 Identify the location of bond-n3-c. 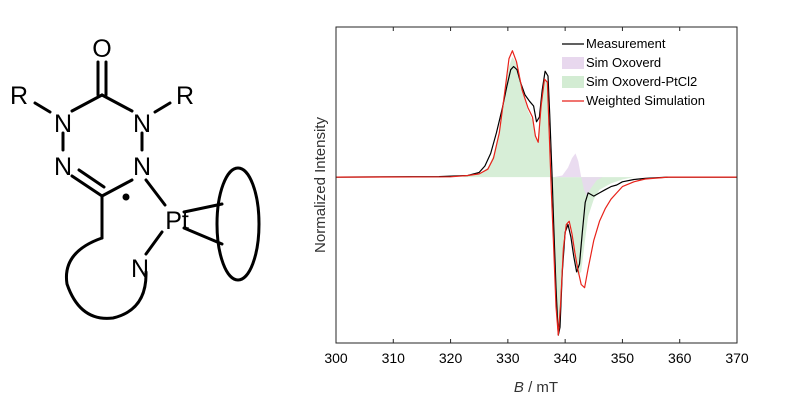
(87, 186).